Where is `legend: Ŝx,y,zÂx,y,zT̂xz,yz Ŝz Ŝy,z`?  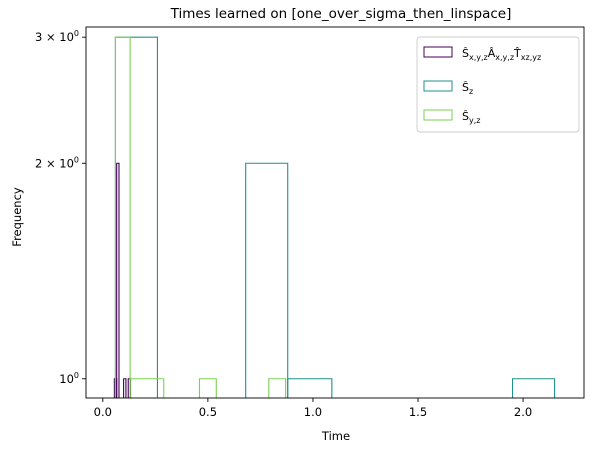
legend: Ŝx,y,zÂx,y,zT̂xz,yz Ŝz Ŝy,z is located at coordinates (498, 84).